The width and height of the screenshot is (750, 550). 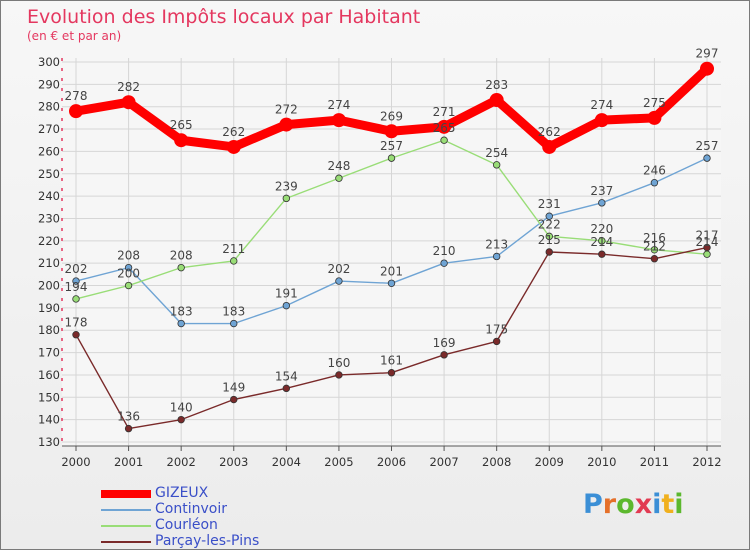 I want to click on x-tick-label: 2011, so click(x=654, y=462).